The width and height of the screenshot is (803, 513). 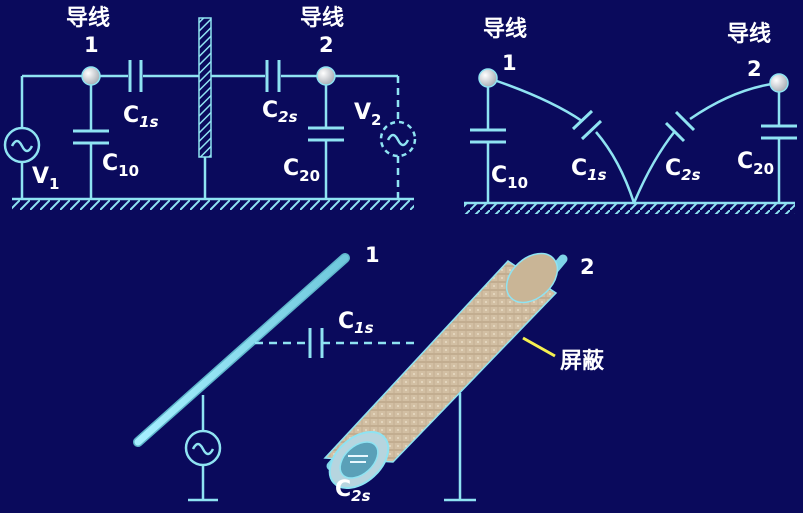 What do you see at coordinates (372, 255) in the screenshot?
I see `wire1-number: 1` at bounding box center [372, 255].